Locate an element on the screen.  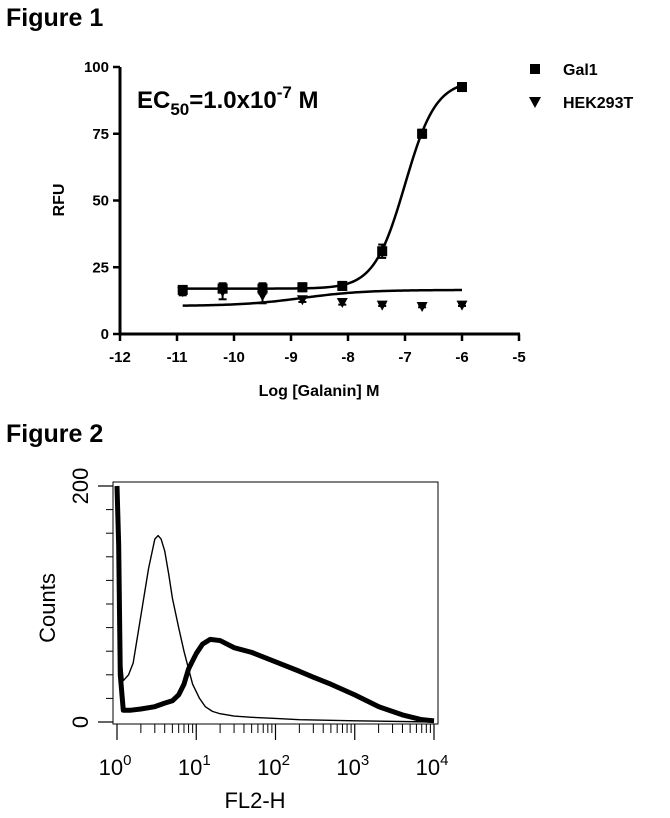
tick-exponent: 3 is located at coordinates (365, 760).